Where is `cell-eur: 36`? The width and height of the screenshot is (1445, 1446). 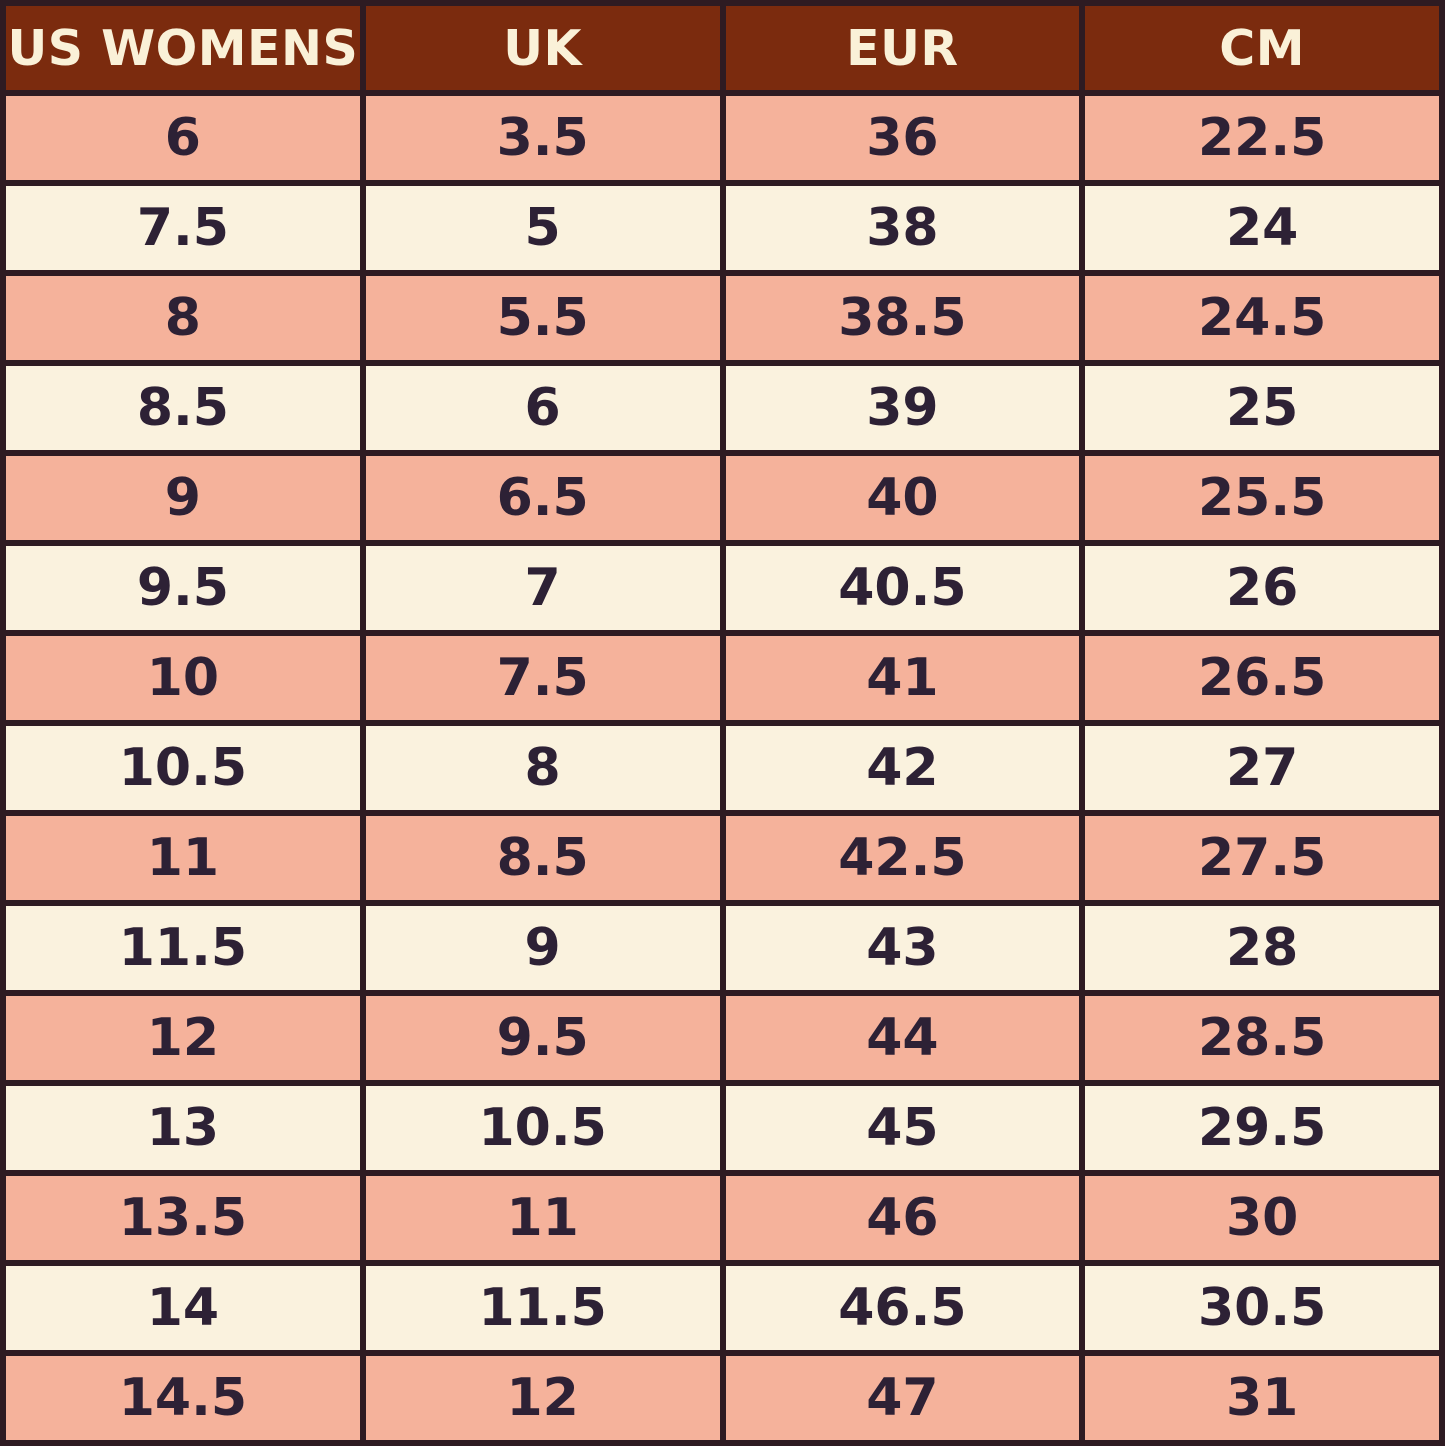 cell-eur: 36 is located at coordinates (902, 138).